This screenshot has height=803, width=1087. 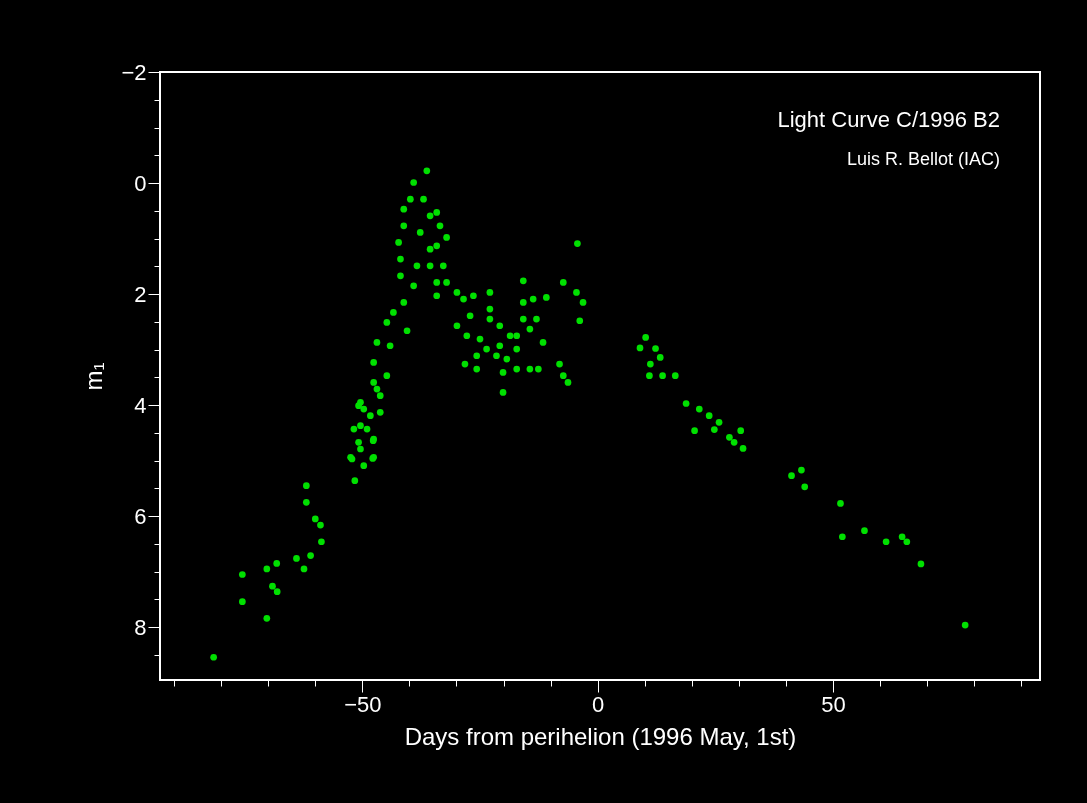 What do you see at coordinates (140, 405) in the screenshot?
I see `y-tick-label: 4` at bounding box center [140, 405].